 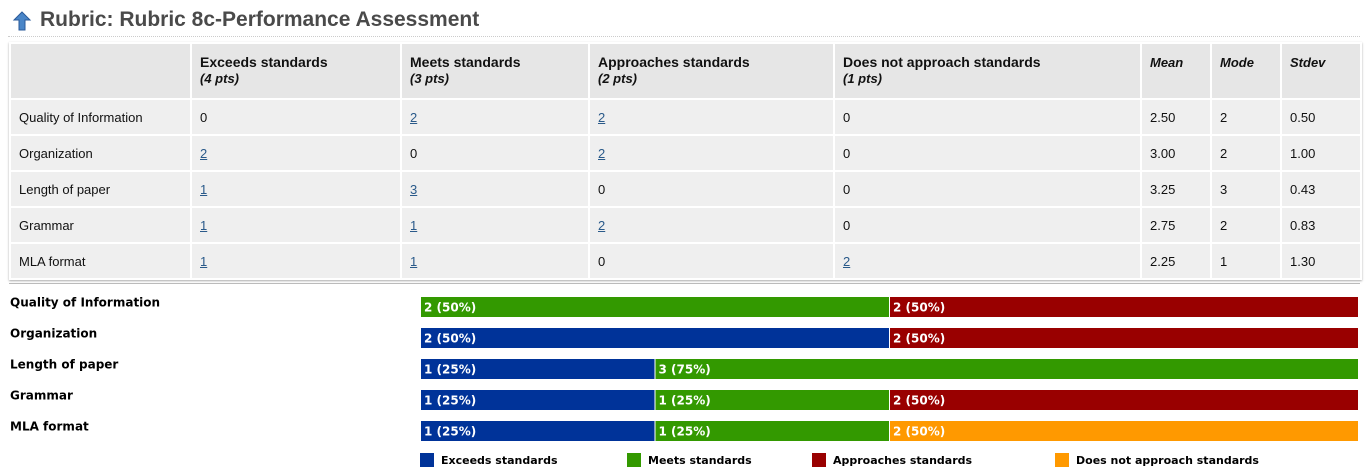 What do you see at coordinates (1246, 189) in the screenshot?
I see `mode-cell: 3` at bounding box center [1246, 189].